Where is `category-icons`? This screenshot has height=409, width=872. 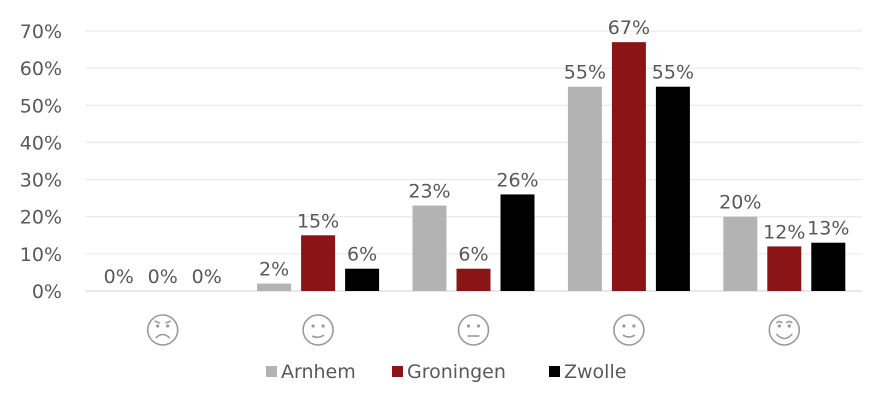 category-icons is located at coordinates (473, 330).